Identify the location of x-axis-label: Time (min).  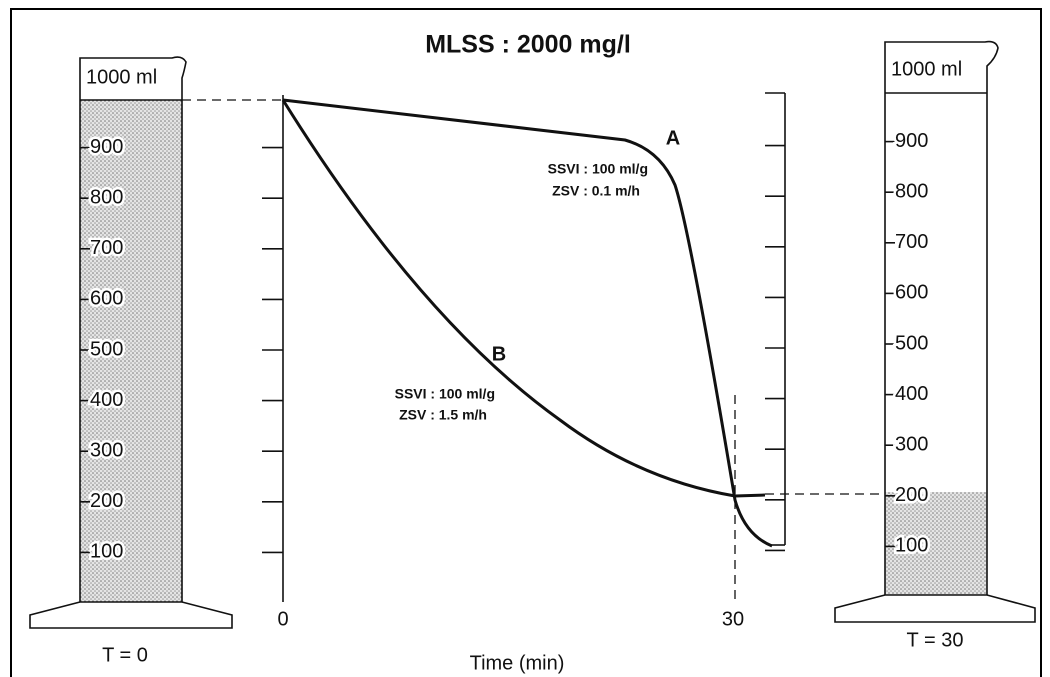
(517, 663).